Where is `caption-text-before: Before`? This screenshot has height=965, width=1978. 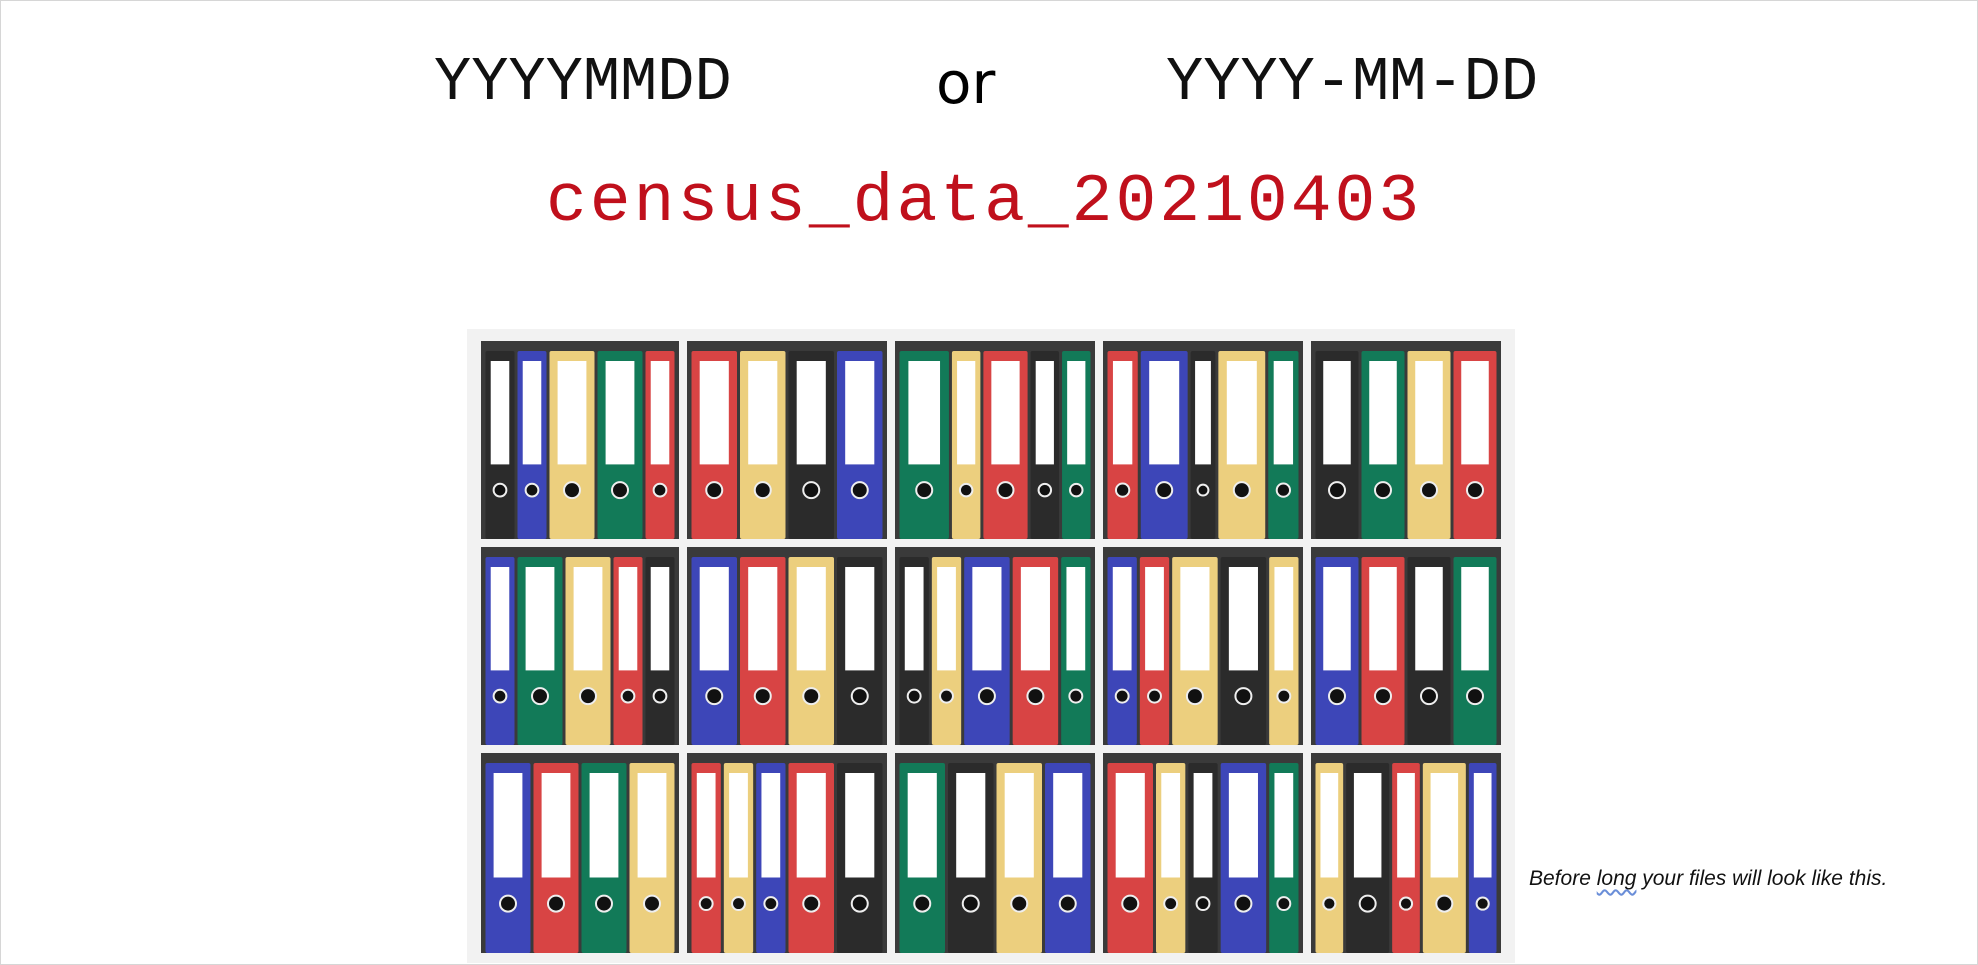 caption-text-before: Before is located at coordinates (1563, 878).